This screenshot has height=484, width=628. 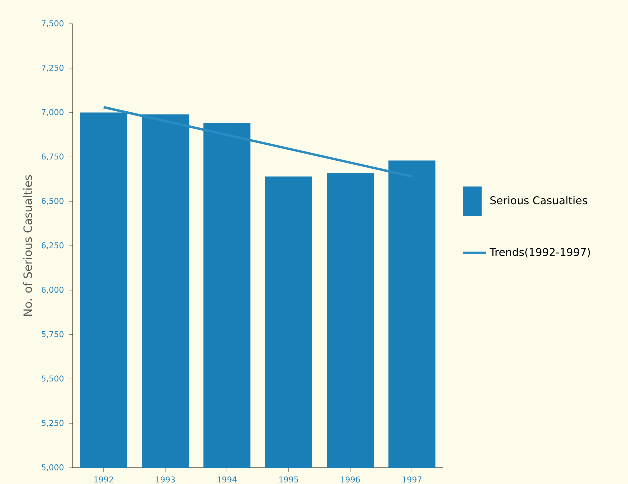 I want to click on y-tick-label: 7,000, so click(x=53, y=112).